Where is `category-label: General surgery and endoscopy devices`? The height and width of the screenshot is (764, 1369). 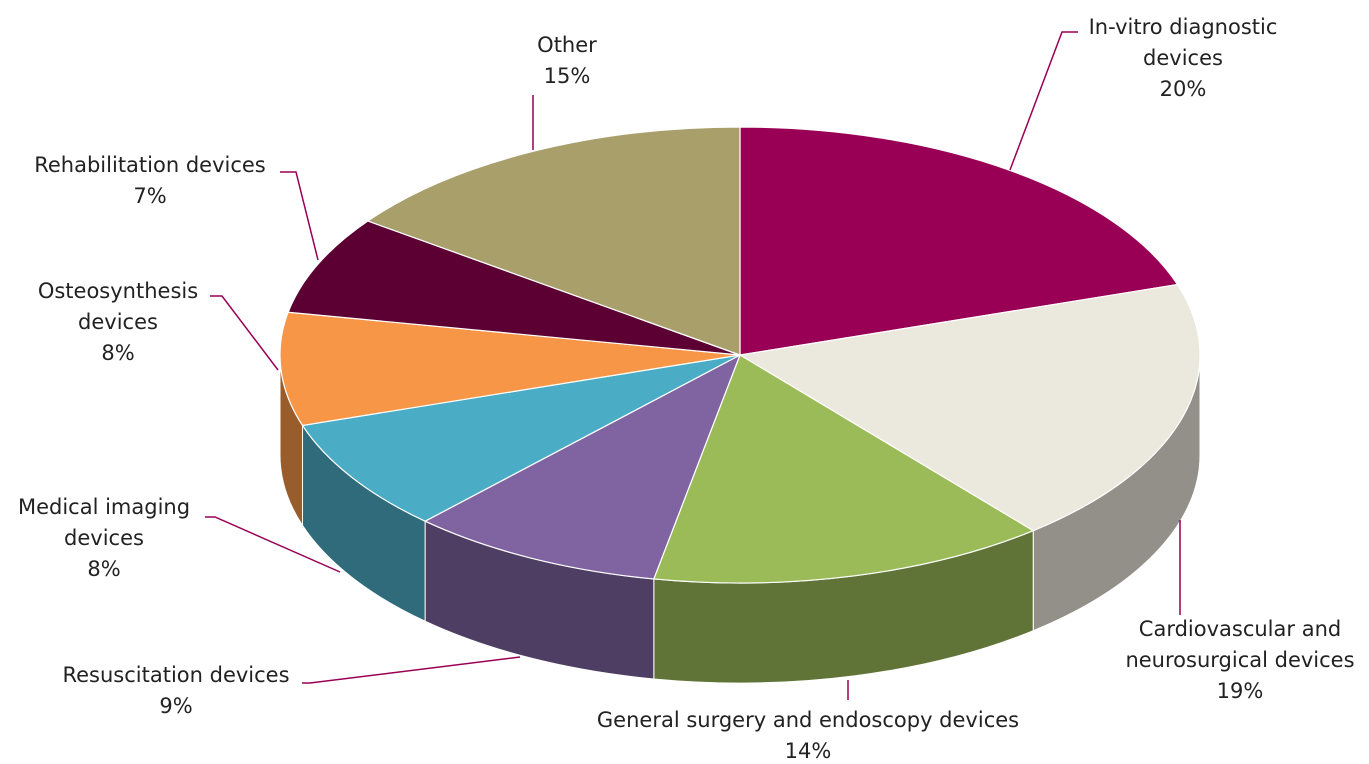
category-label: General surgery and endoscopy devices is located at coordinates (808, 720).